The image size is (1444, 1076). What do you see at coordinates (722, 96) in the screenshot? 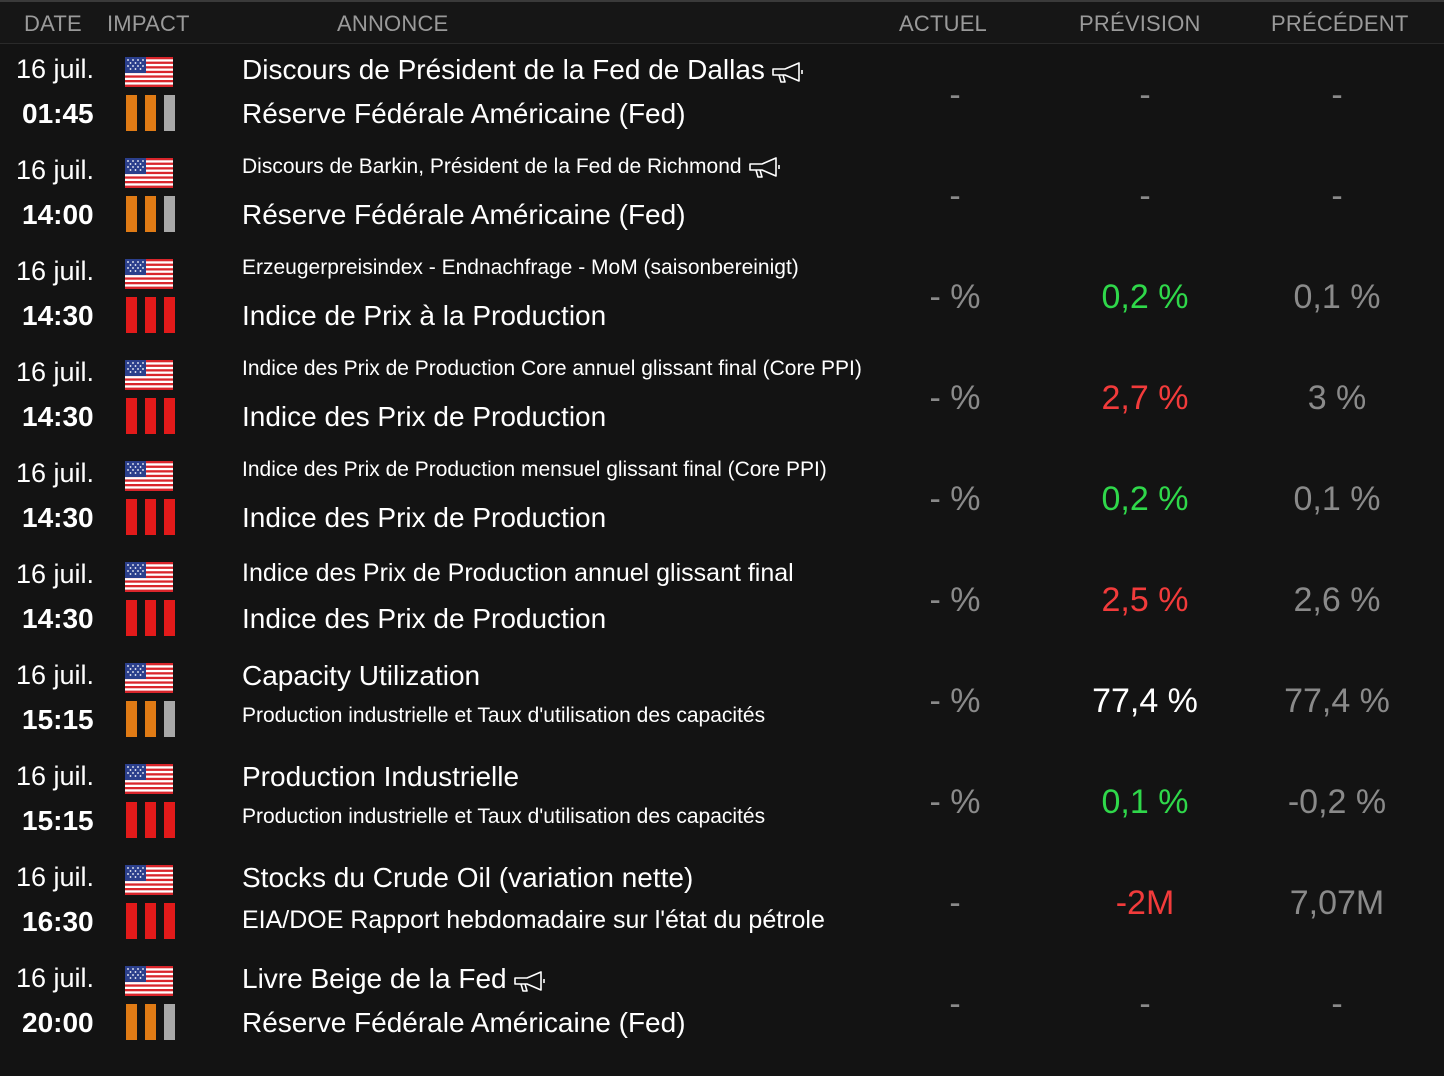
I see `event-row: 16 juil. 01:45 Discours de Président d` at bounding box center [722, 96].